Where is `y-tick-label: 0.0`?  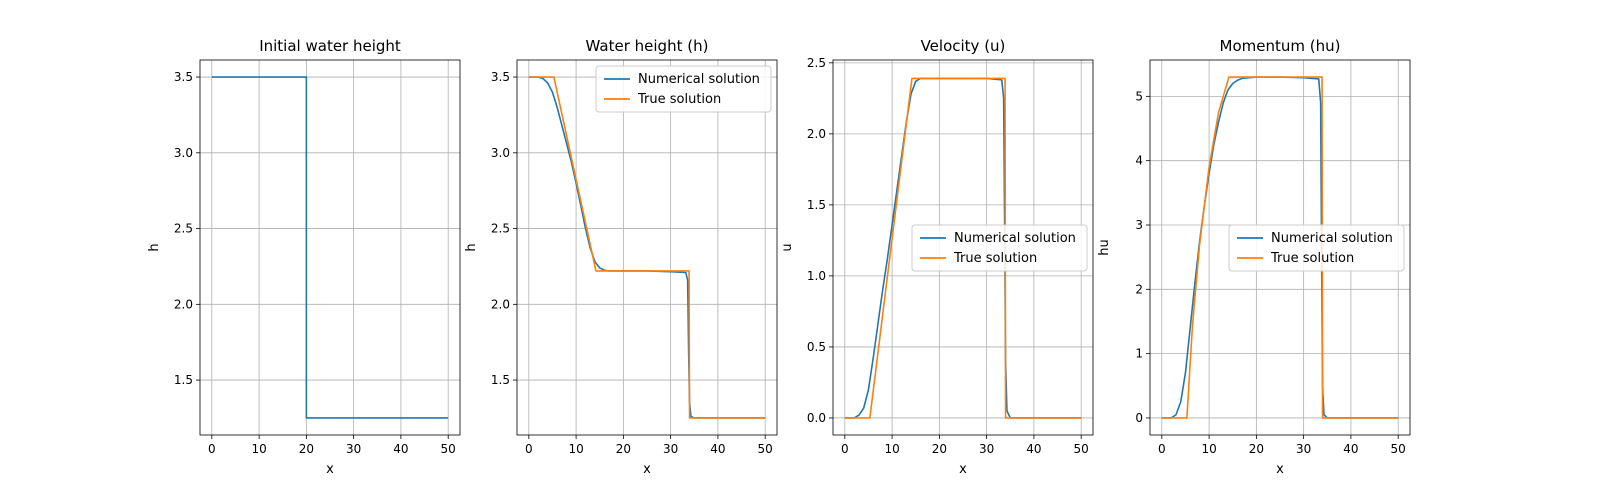
y-tick-label: 0.0 is located at coordinates (816, 418).